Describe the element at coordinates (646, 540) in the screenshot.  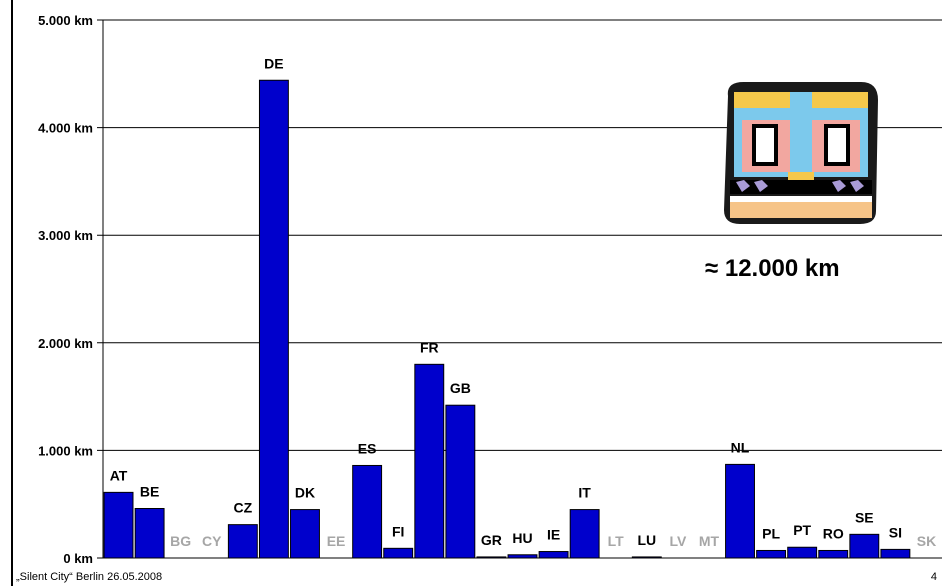
I see `bar-label-lu: LU` at that location.